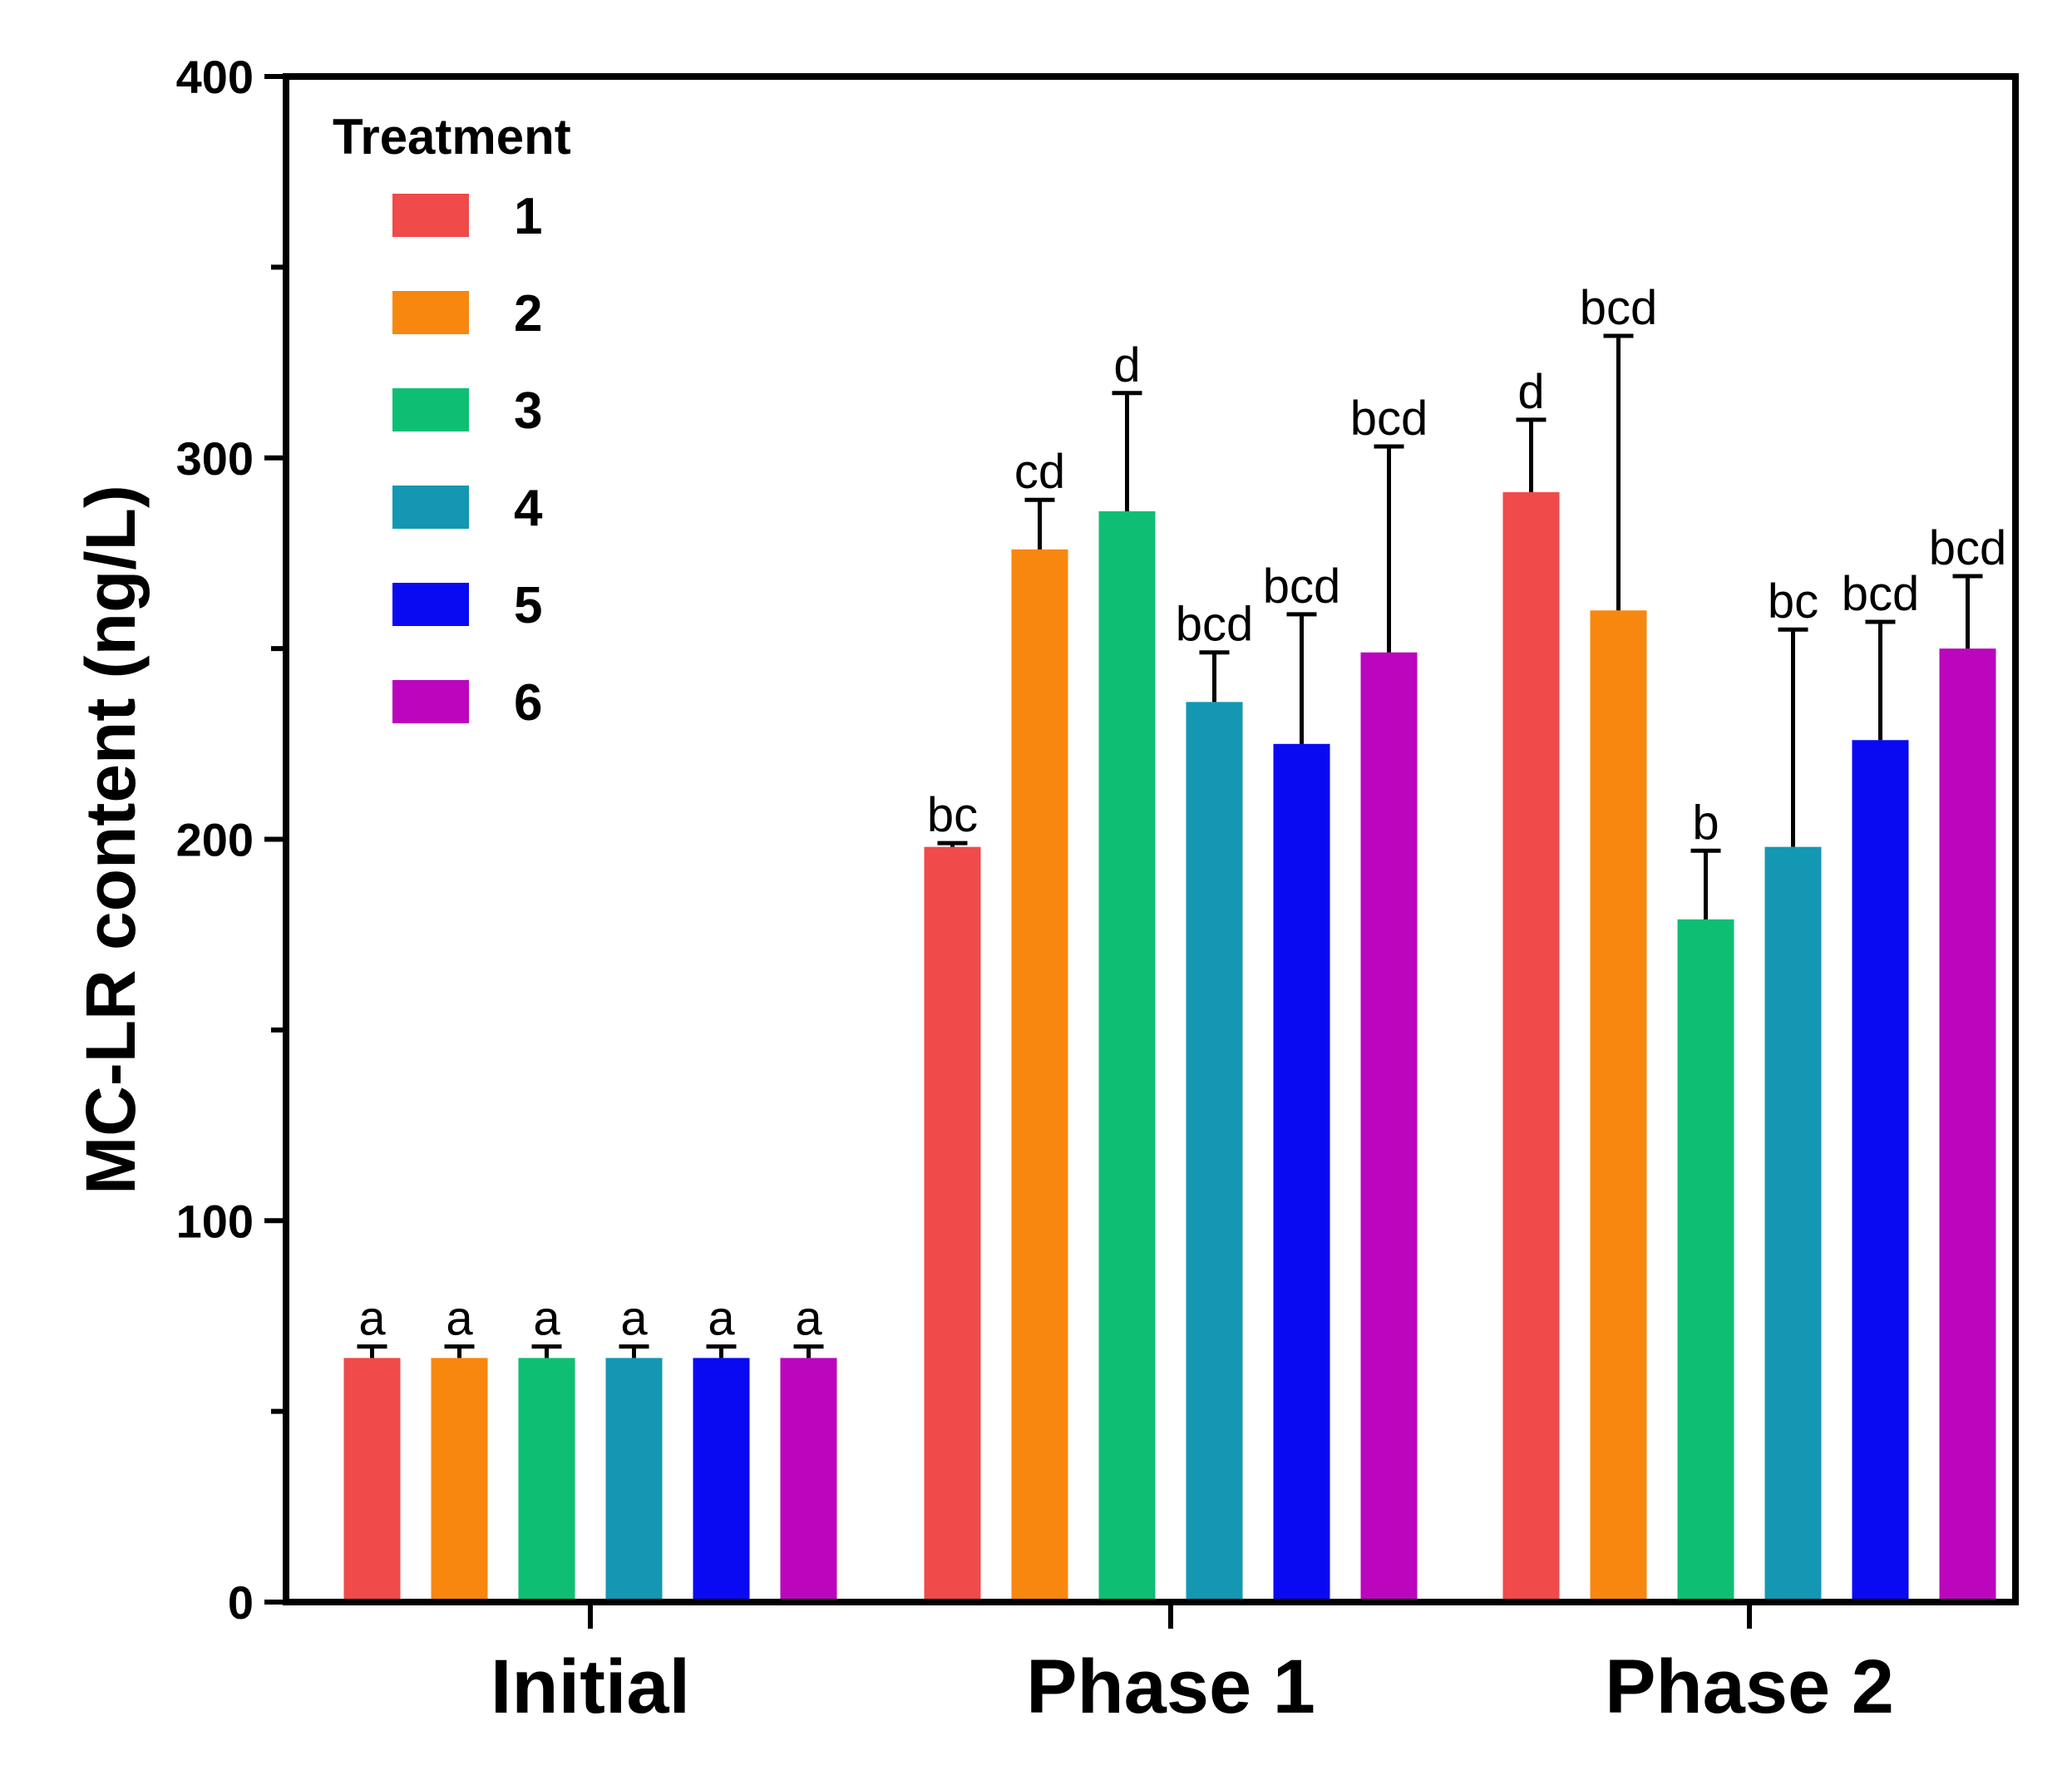 Image resolution: width=2072 pixels, height=1770 pixels. I want to click on y-axis-ticks: 0 100 200 300 400, so click(231, 840).